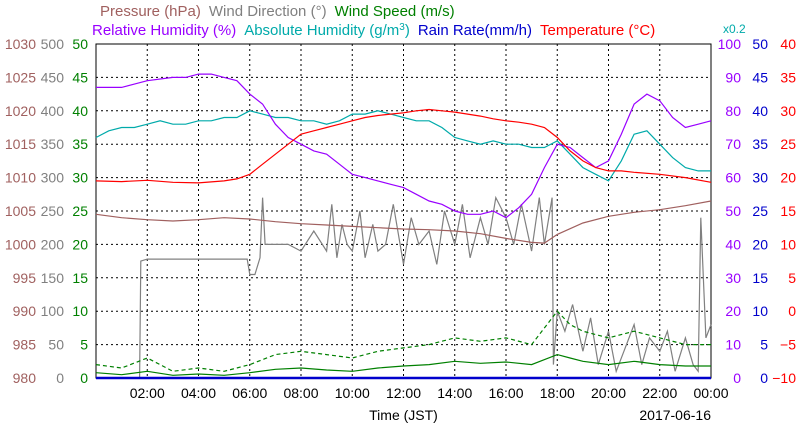 This screenshot has height=434, width=800. What do you see at coordinates (733, 244) in the screenshot?
I see `relative-humidity-tick-label: 40` at bounding box center [733, 244].